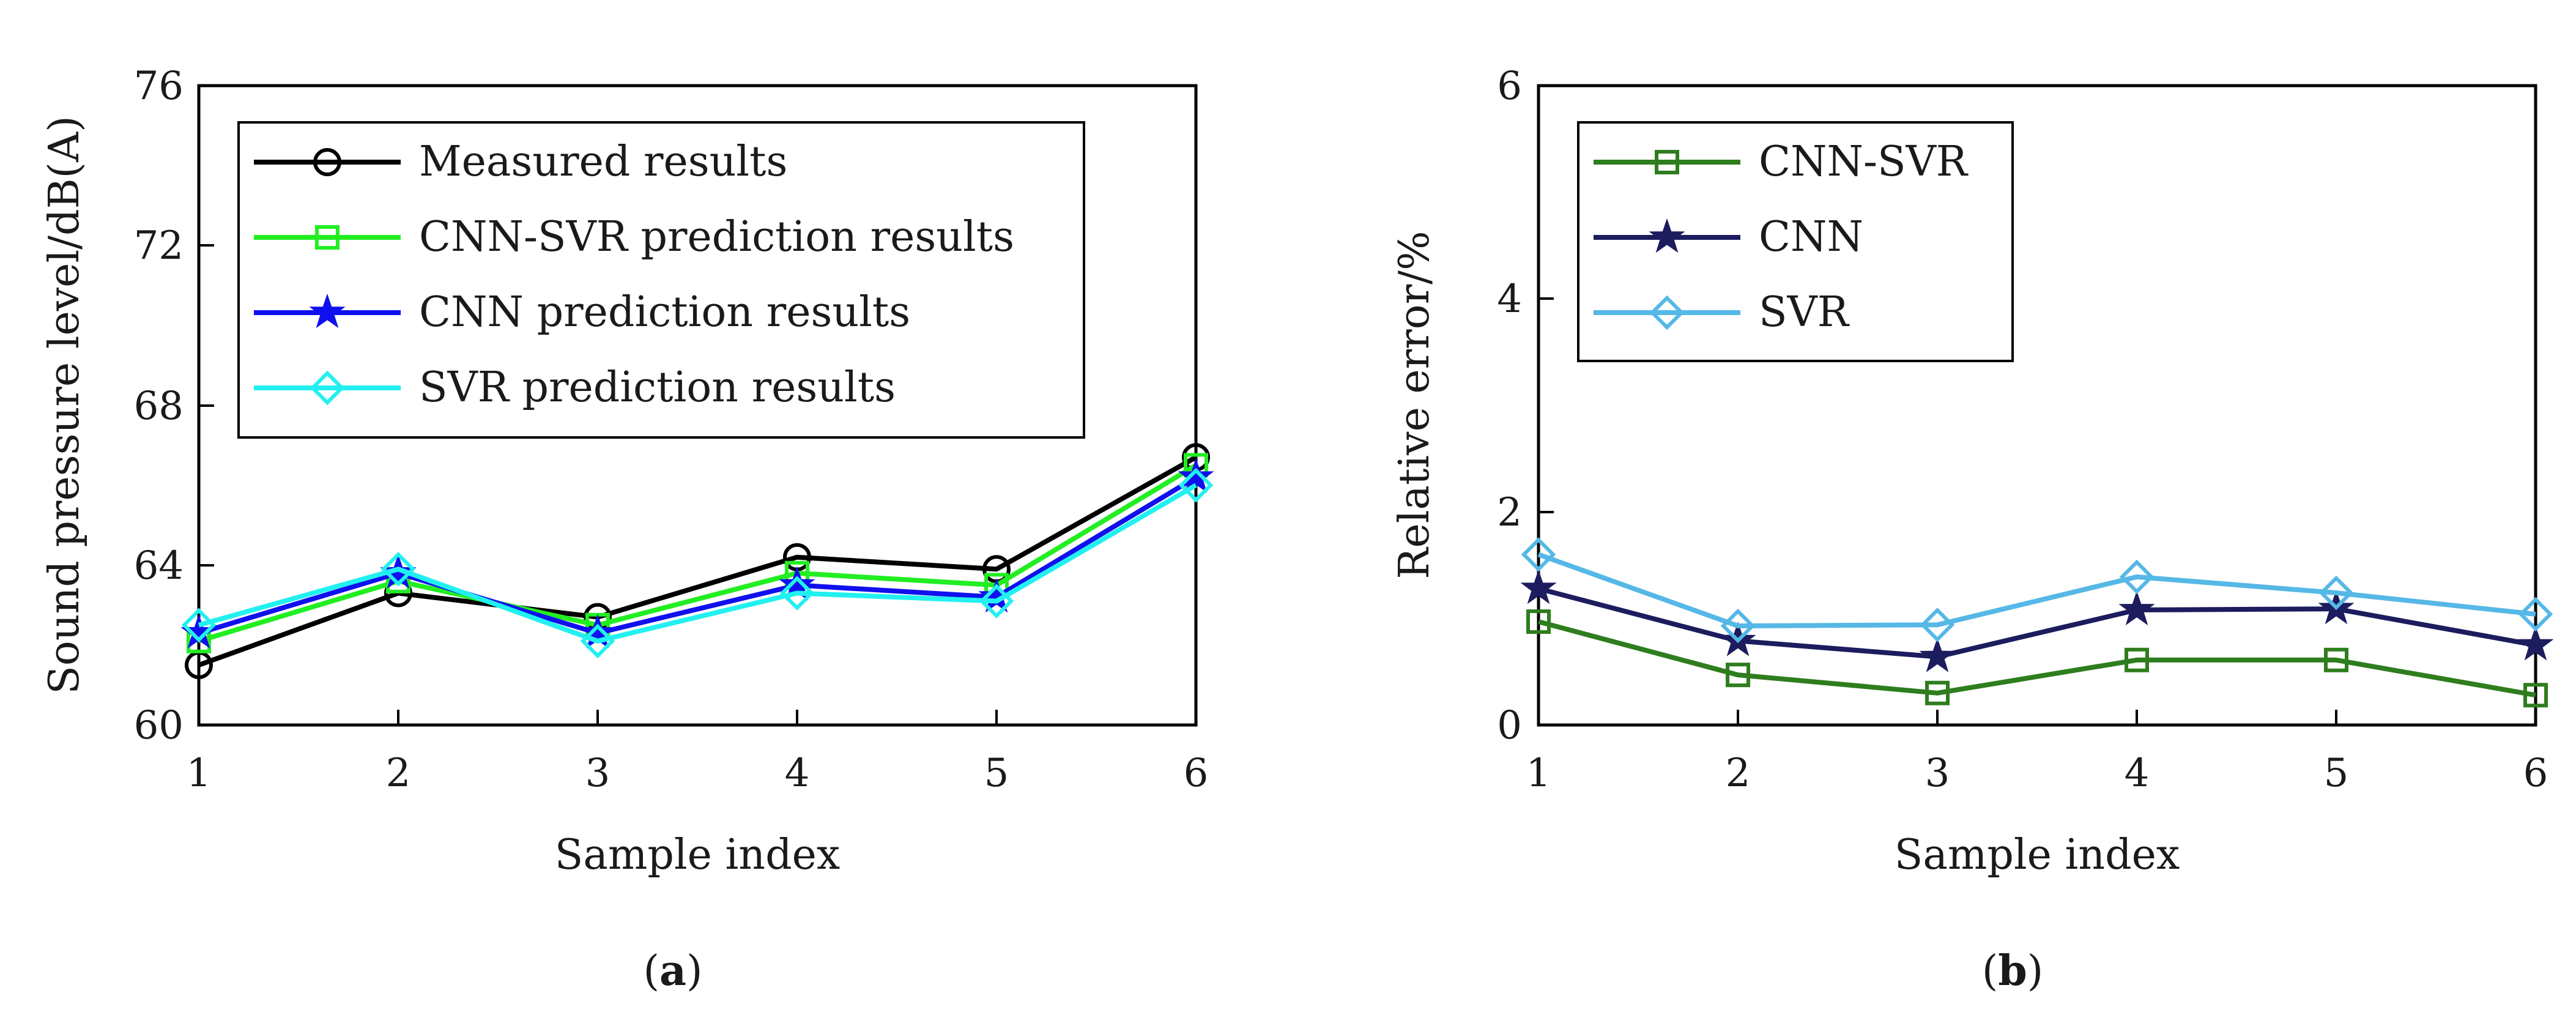 This screenshot has height=1015, width=2576. Describe the element at coordinates (2137, 773) in the screenshot. I see `chart-b-xtick-label: 4` at that location.